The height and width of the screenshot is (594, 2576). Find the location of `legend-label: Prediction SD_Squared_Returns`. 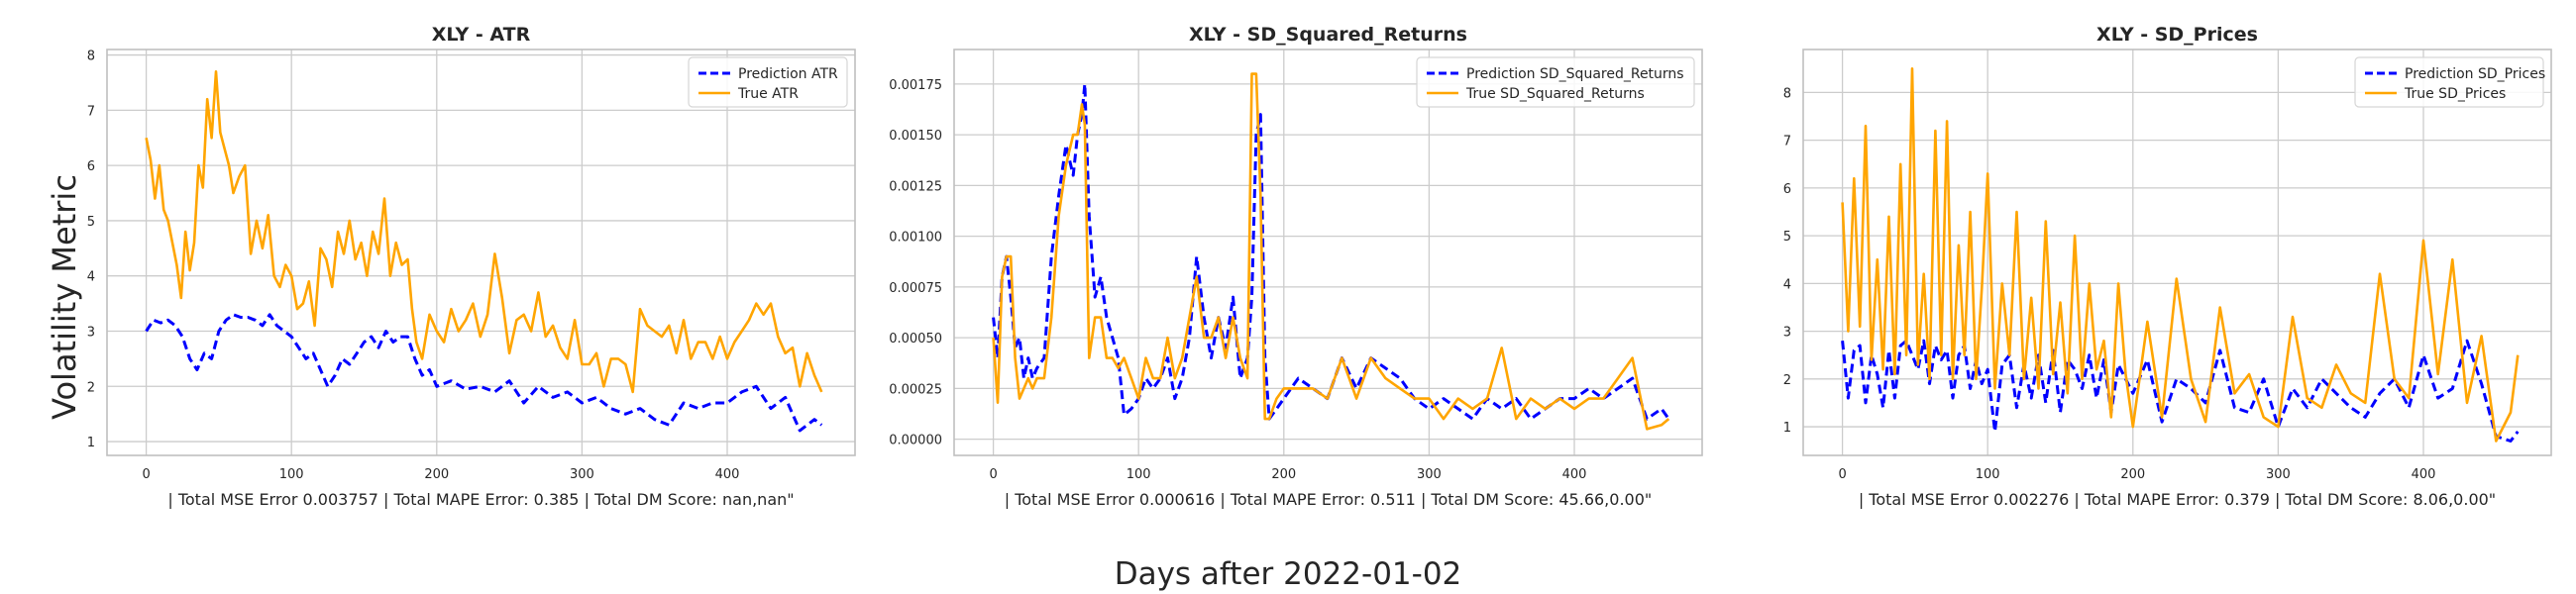

legend-label: Prediction SD_Squared_Returns is located at coordinates (1575, 74).